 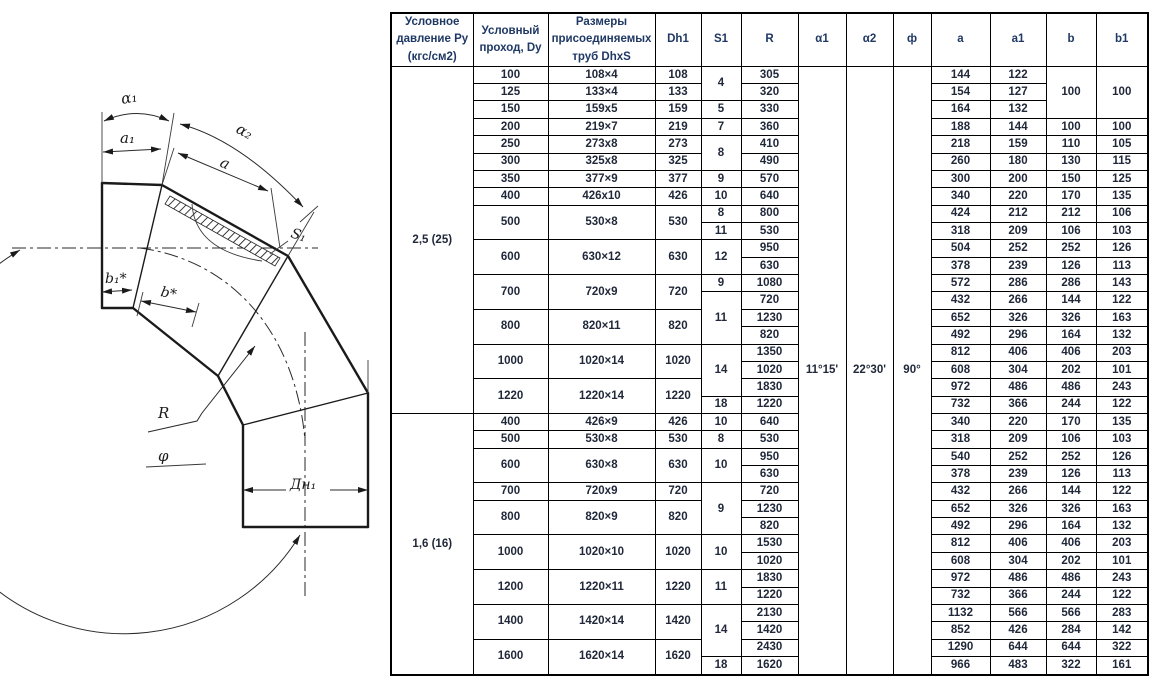 I want to click on cell-dy: 350, so click(x=510, y=179).